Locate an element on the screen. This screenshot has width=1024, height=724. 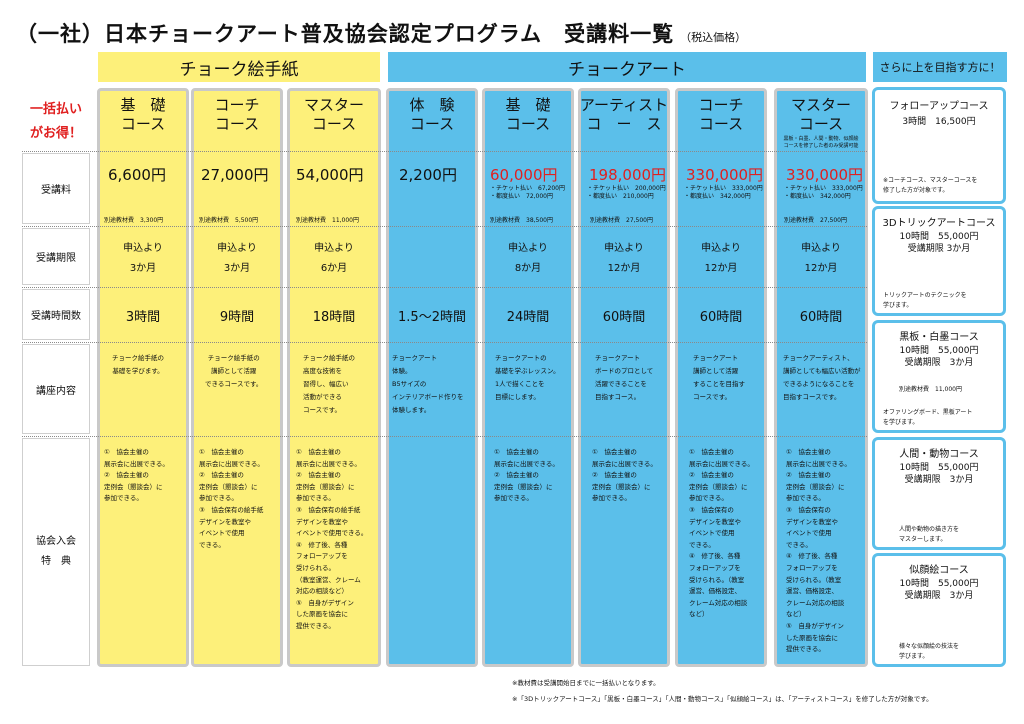
content-line: B5サイズの is located at coordinates (409, 384).